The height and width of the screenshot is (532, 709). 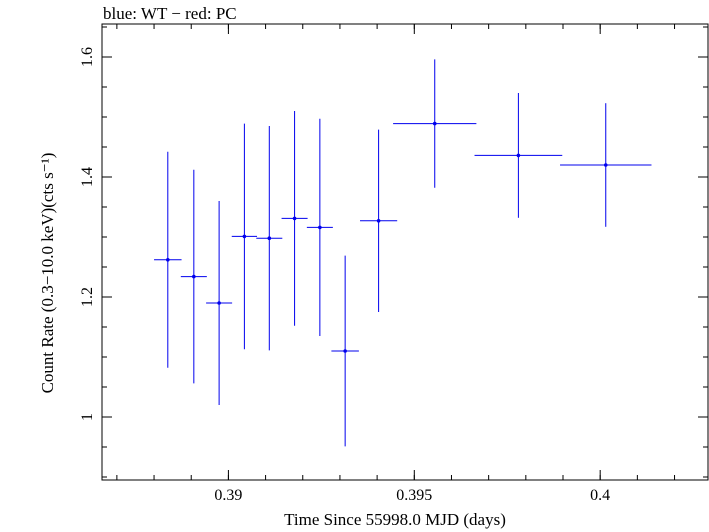 I want to click on y-tick-label: 1.2, so click(x=87, y=297).